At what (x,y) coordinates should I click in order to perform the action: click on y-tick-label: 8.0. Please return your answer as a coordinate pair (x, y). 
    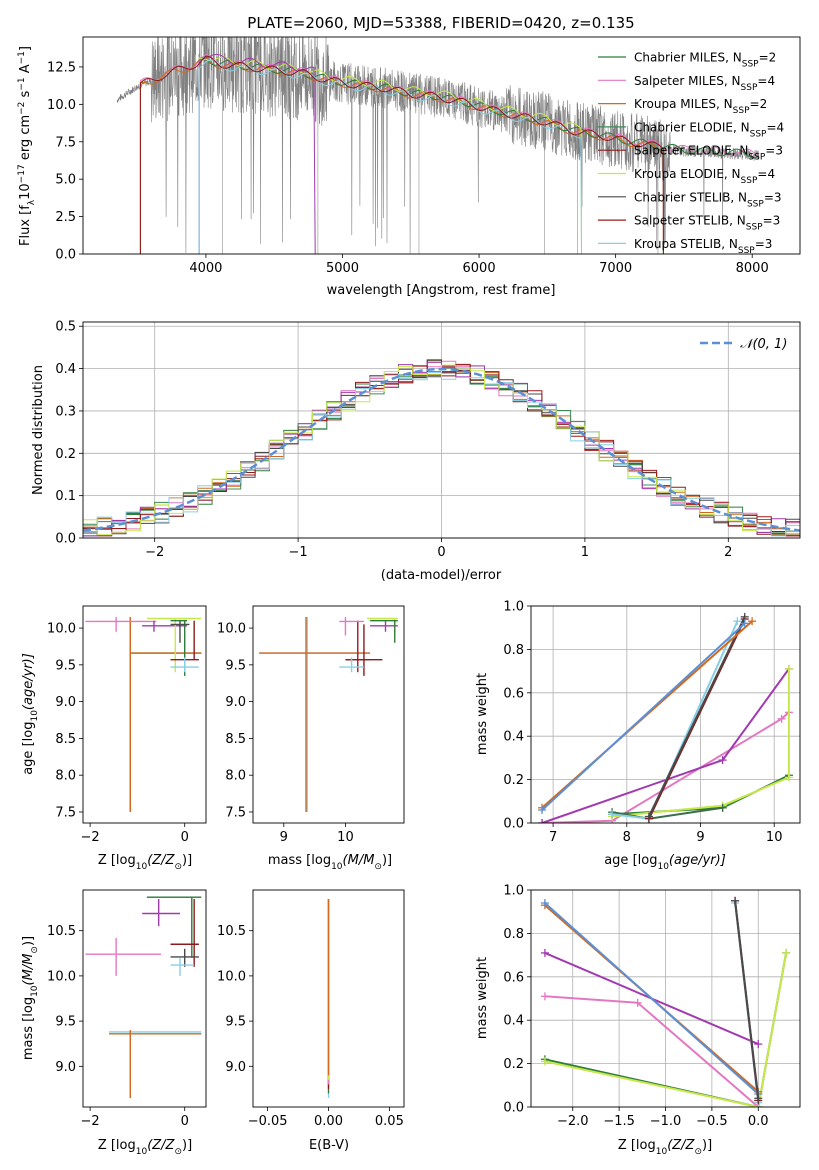
    Looking at the image, I should click on (65, 776).